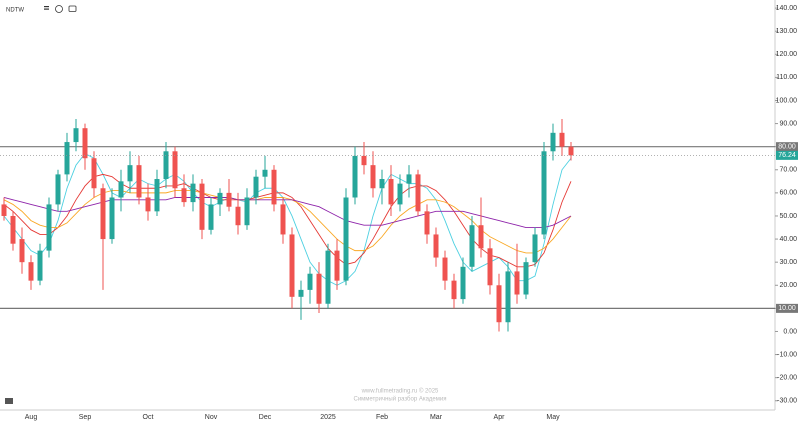  What do you see at coordinates (400, 391) in the screenshot?
I see `watermark: www.fullmetrading.ru © 2025` at bounding box center [400, 391].